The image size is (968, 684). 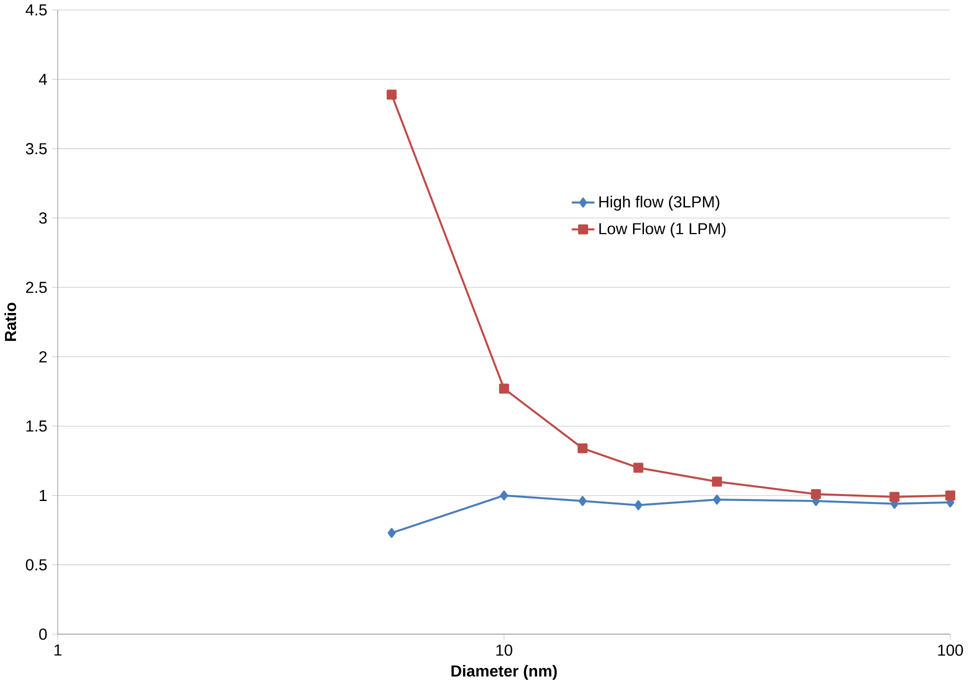 I want to click on y-tick-label: 0, so click(x=43, y=634).